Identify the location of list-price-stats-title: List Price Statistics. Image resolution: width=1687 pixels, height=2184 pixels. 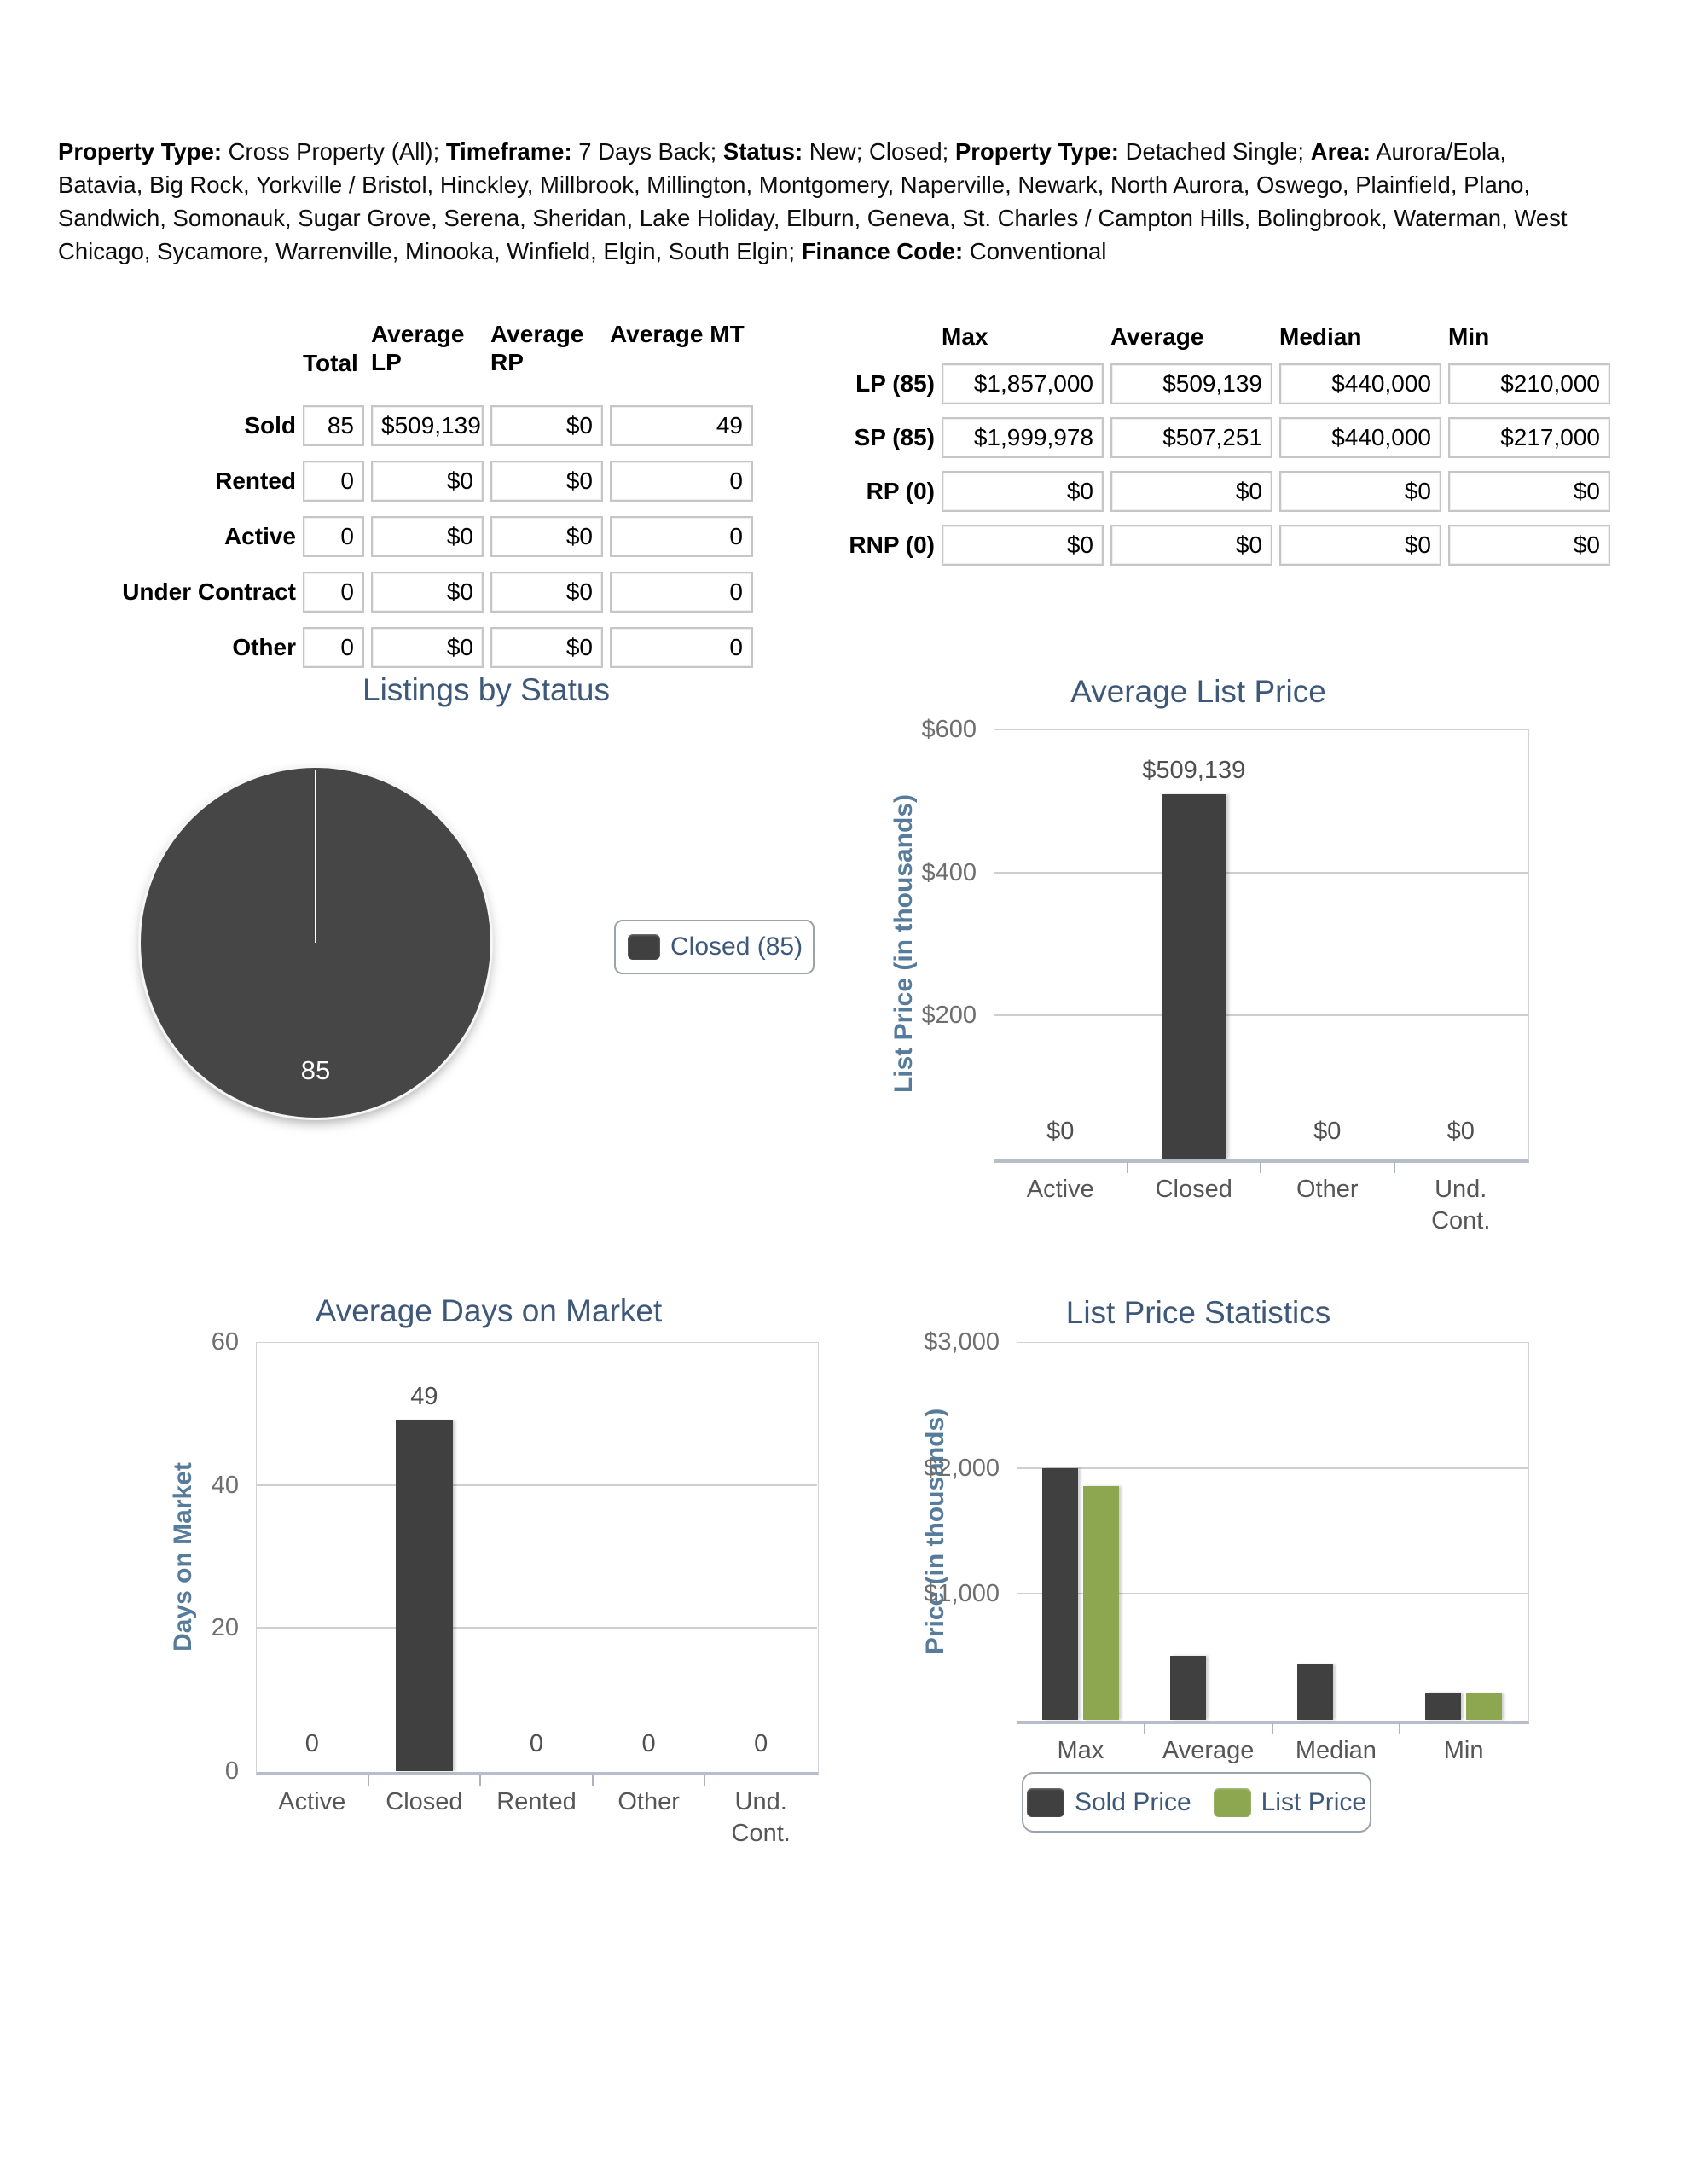
(1198, 1313).